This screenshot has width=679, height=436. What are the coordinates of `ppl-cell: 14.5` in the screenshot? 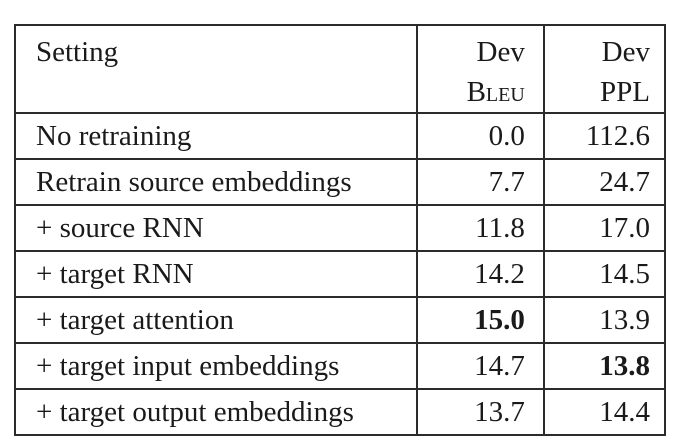 It's located at (604, 274).